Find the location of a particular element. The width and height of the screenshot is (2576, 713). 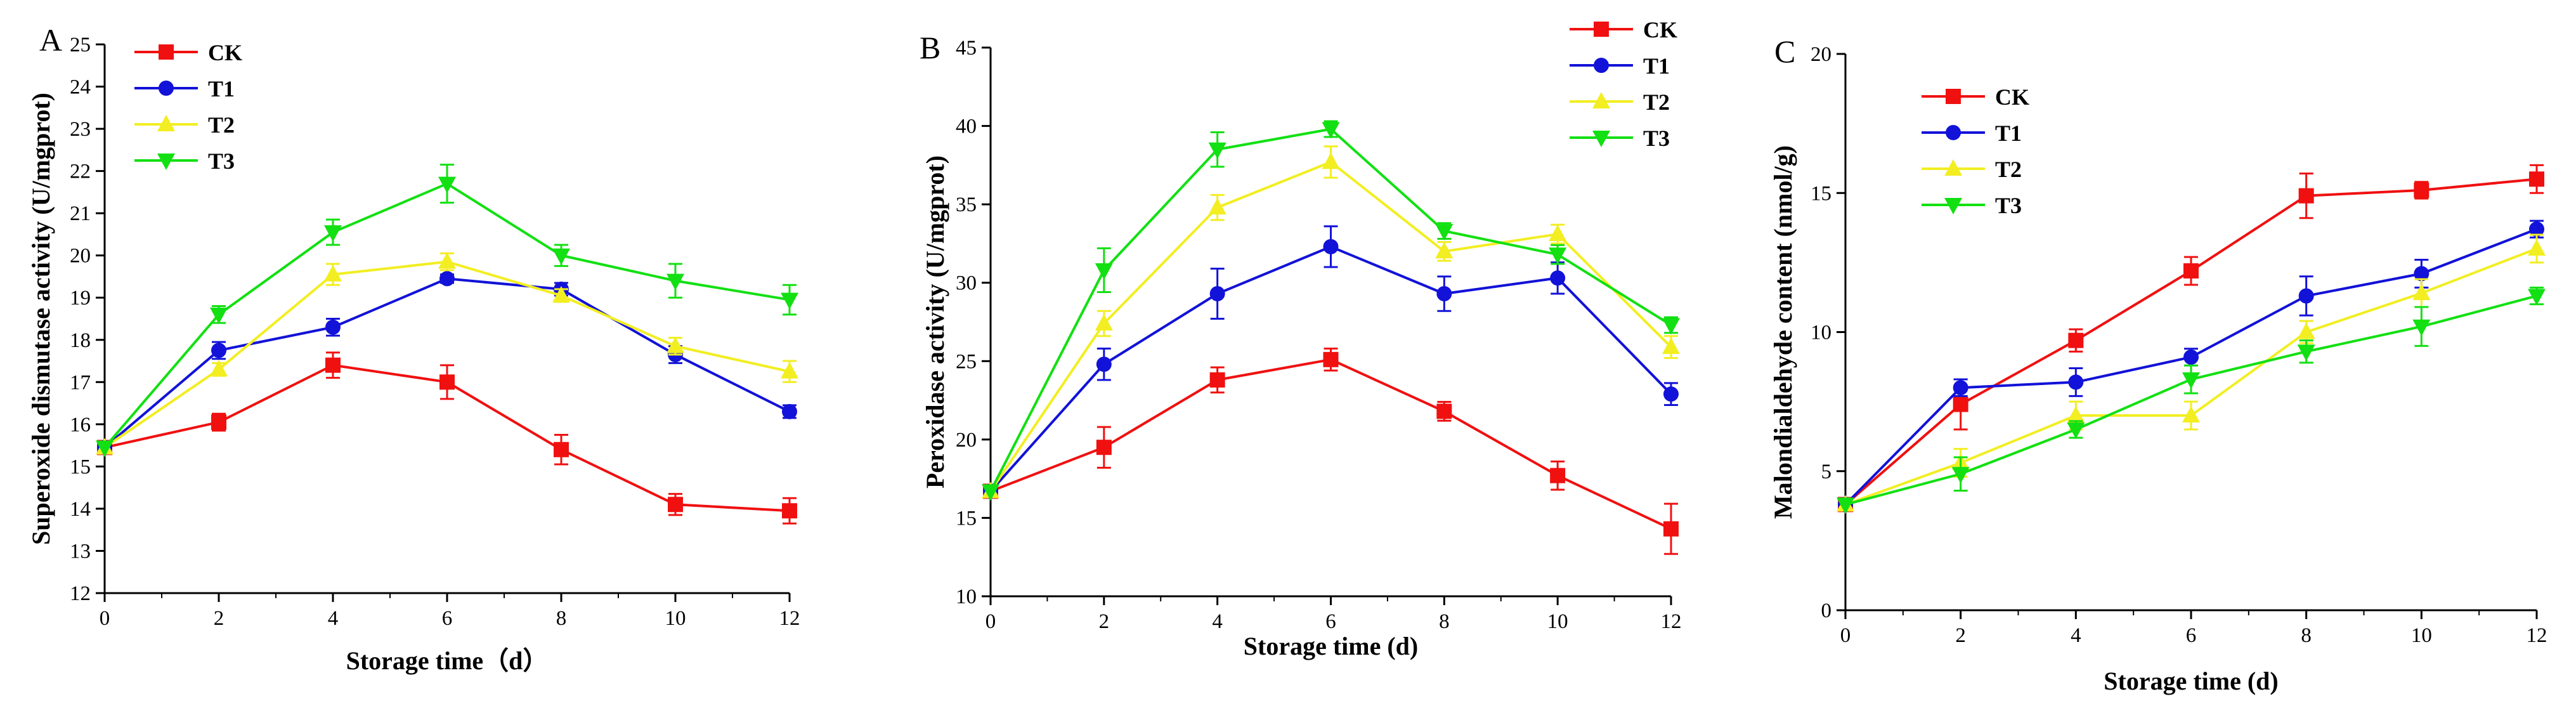

x-tick-label: 2 is located at coordinates (1961, 635).